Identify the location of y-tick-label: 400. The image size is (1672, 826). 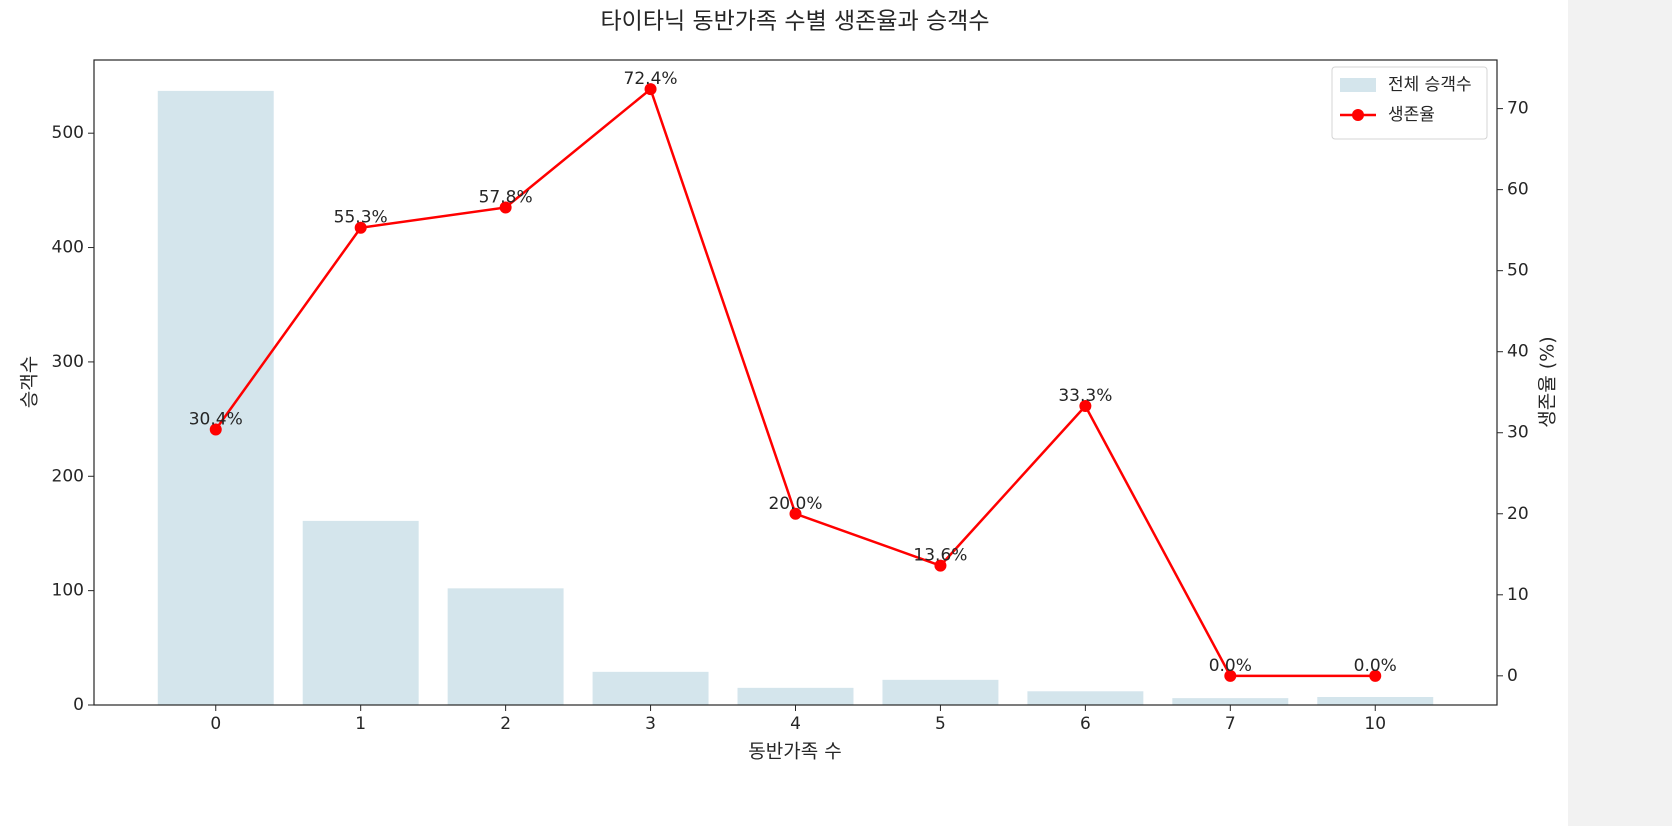
(68, 248).